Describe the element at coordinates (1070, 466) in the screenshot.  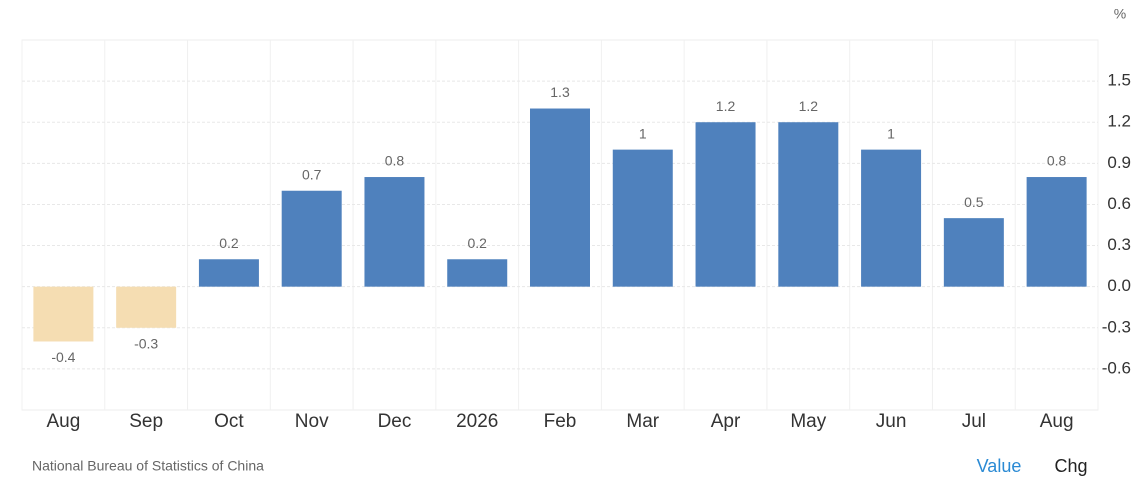
I see `chg-button: Chg` at that location.